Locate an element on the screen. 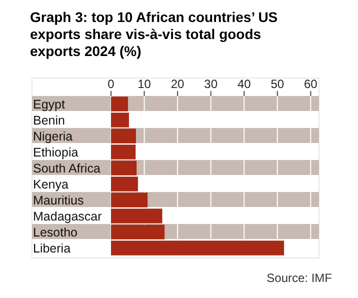  y-tick-label: Egypt is located at coordinates (49, 105).